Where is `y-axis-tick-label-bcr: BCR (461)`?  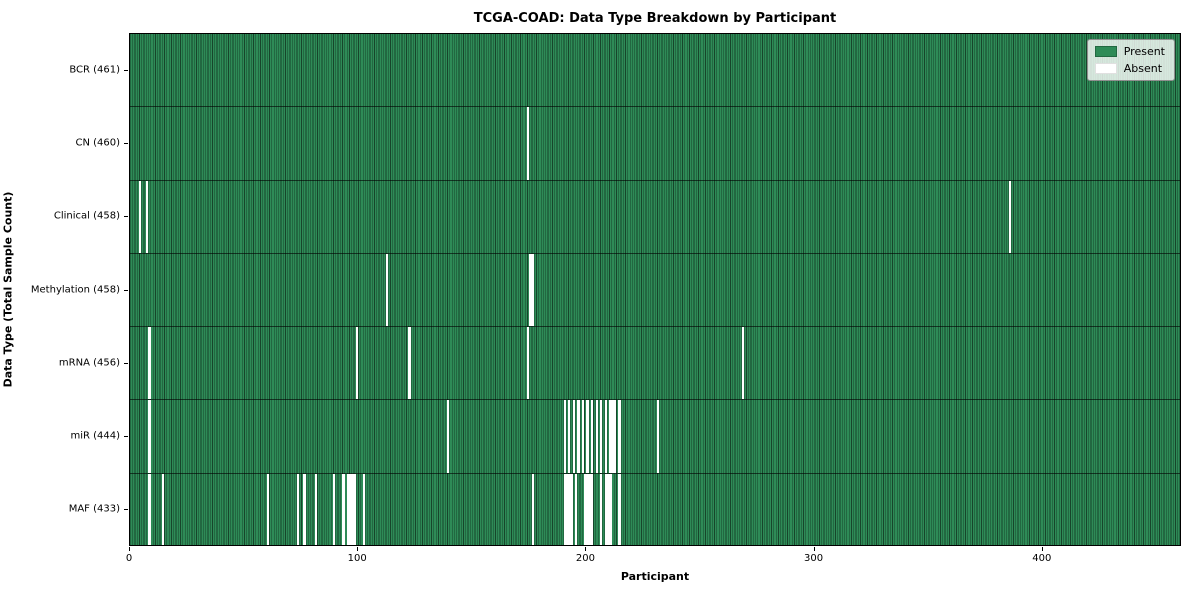
y-axis-tick-label-bcr: BCR (461) is located at coordinates (94, 70).